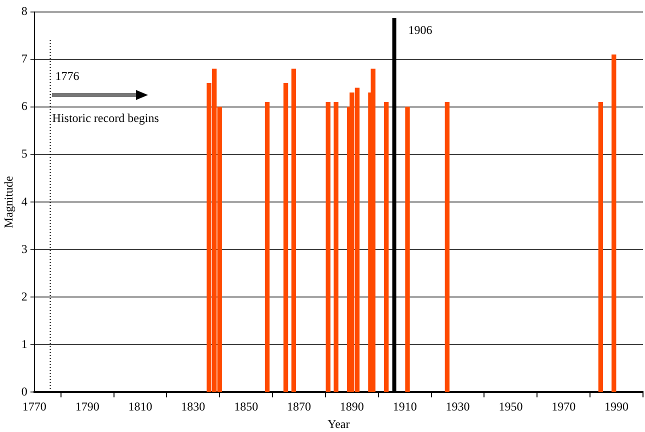 The width and height of the screenshot is (645, 432). I want to click on x-tick-label: 1910, so click(404, 407).